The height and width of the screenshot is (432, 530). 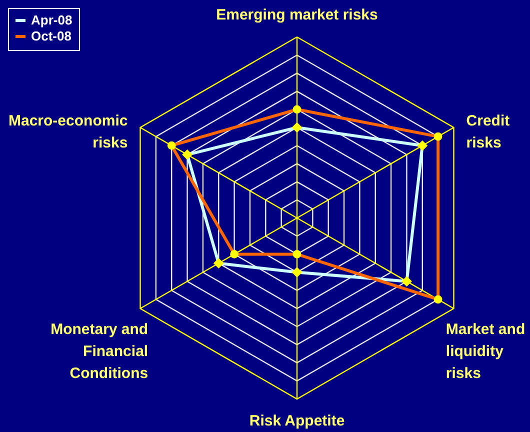 I want to click on spoke-label: Monetary and Financial Conditions, so click(x=99, y=351).